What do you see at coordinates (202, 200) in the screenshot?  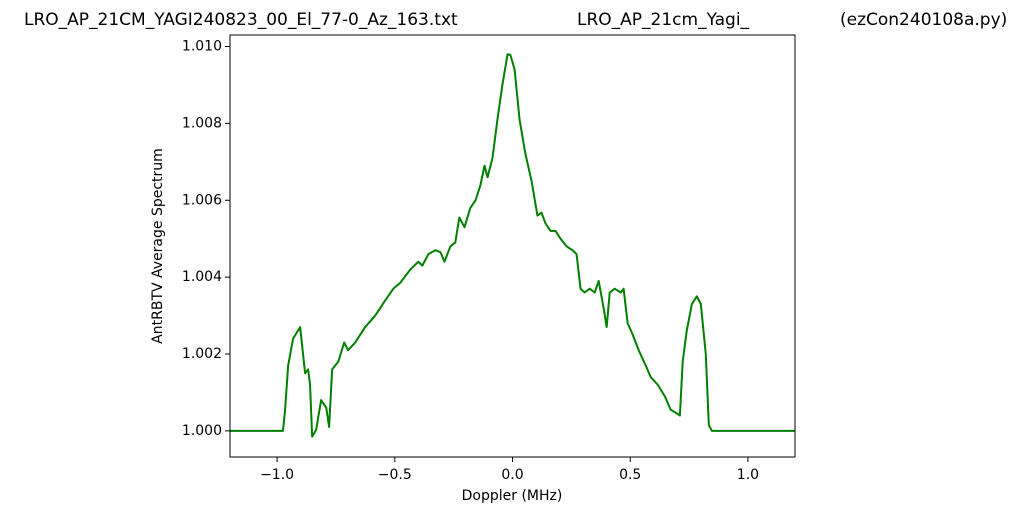 I see `y-tick-label: 1.006` at bounding box center [202, 200].